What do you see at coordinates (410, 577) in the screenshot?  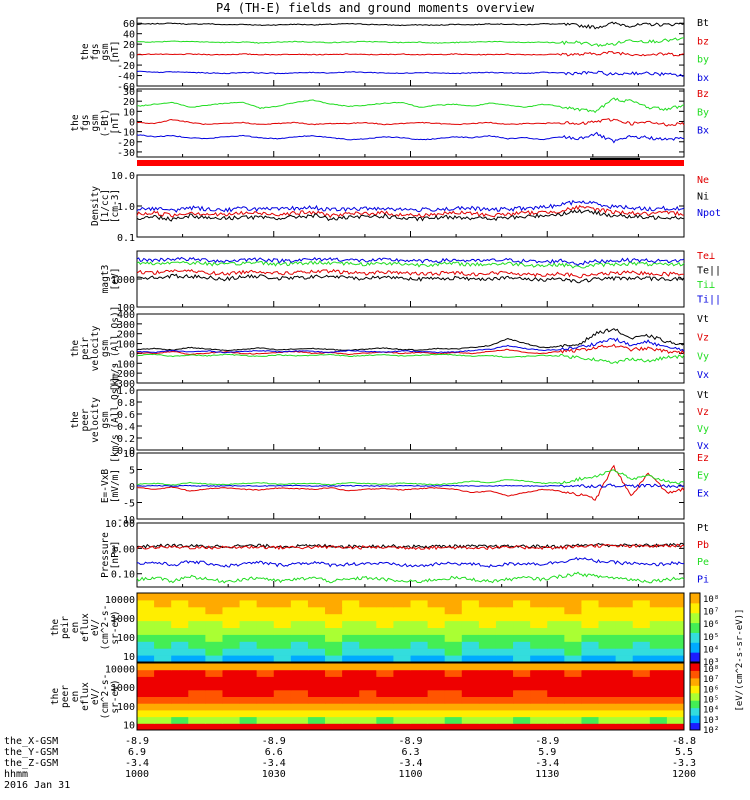 I see `series-line-Pe` at bounding box center [410, 577].